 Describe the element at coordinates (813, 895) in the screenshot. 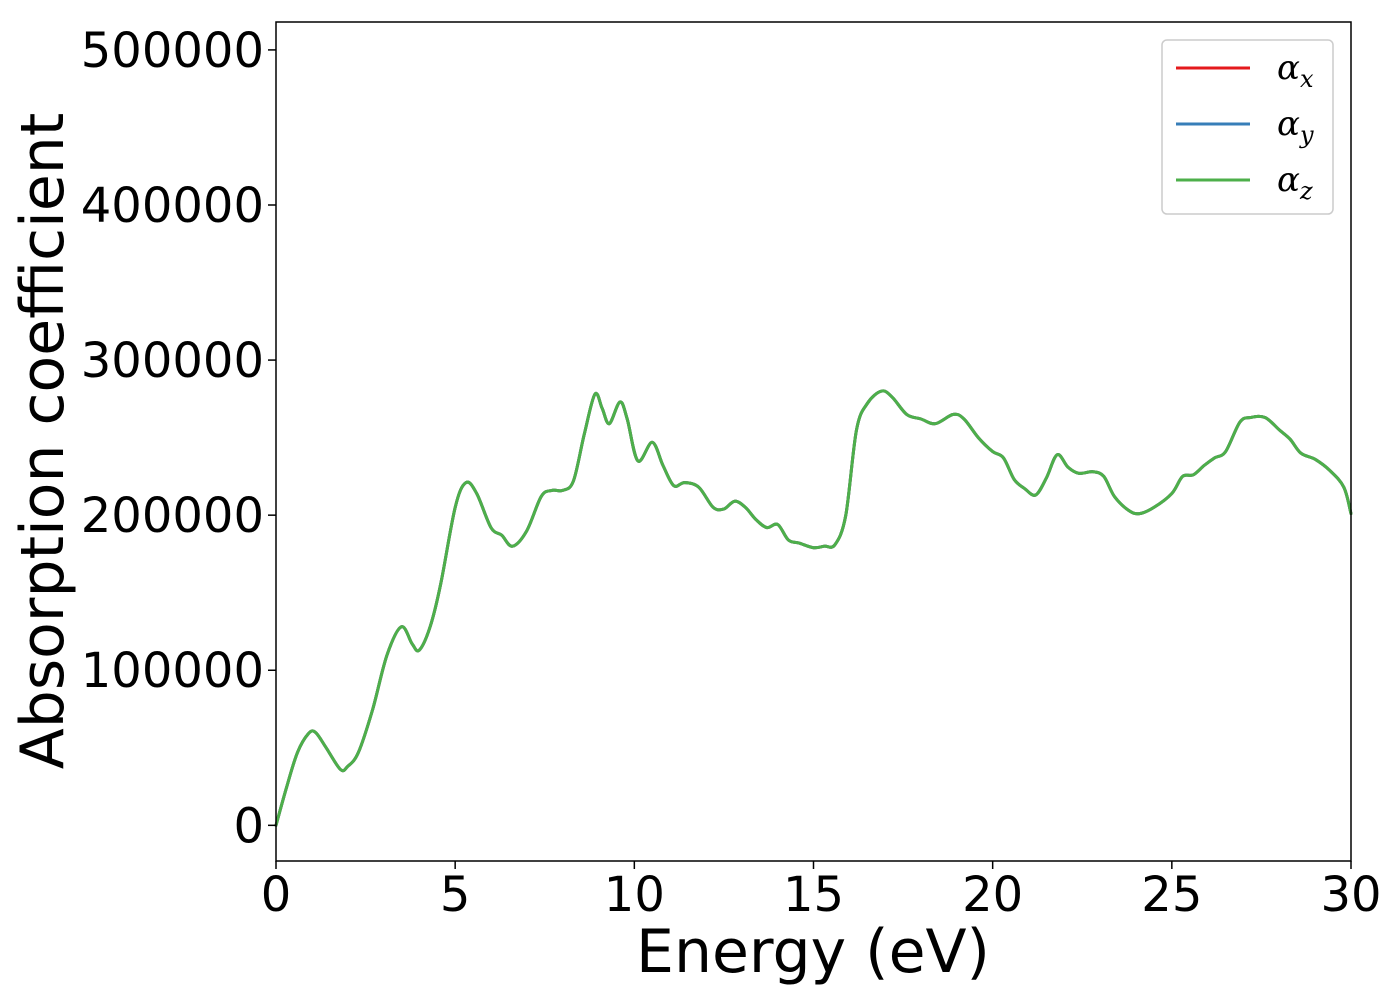

I see `x-tick-label: 15` at that location.